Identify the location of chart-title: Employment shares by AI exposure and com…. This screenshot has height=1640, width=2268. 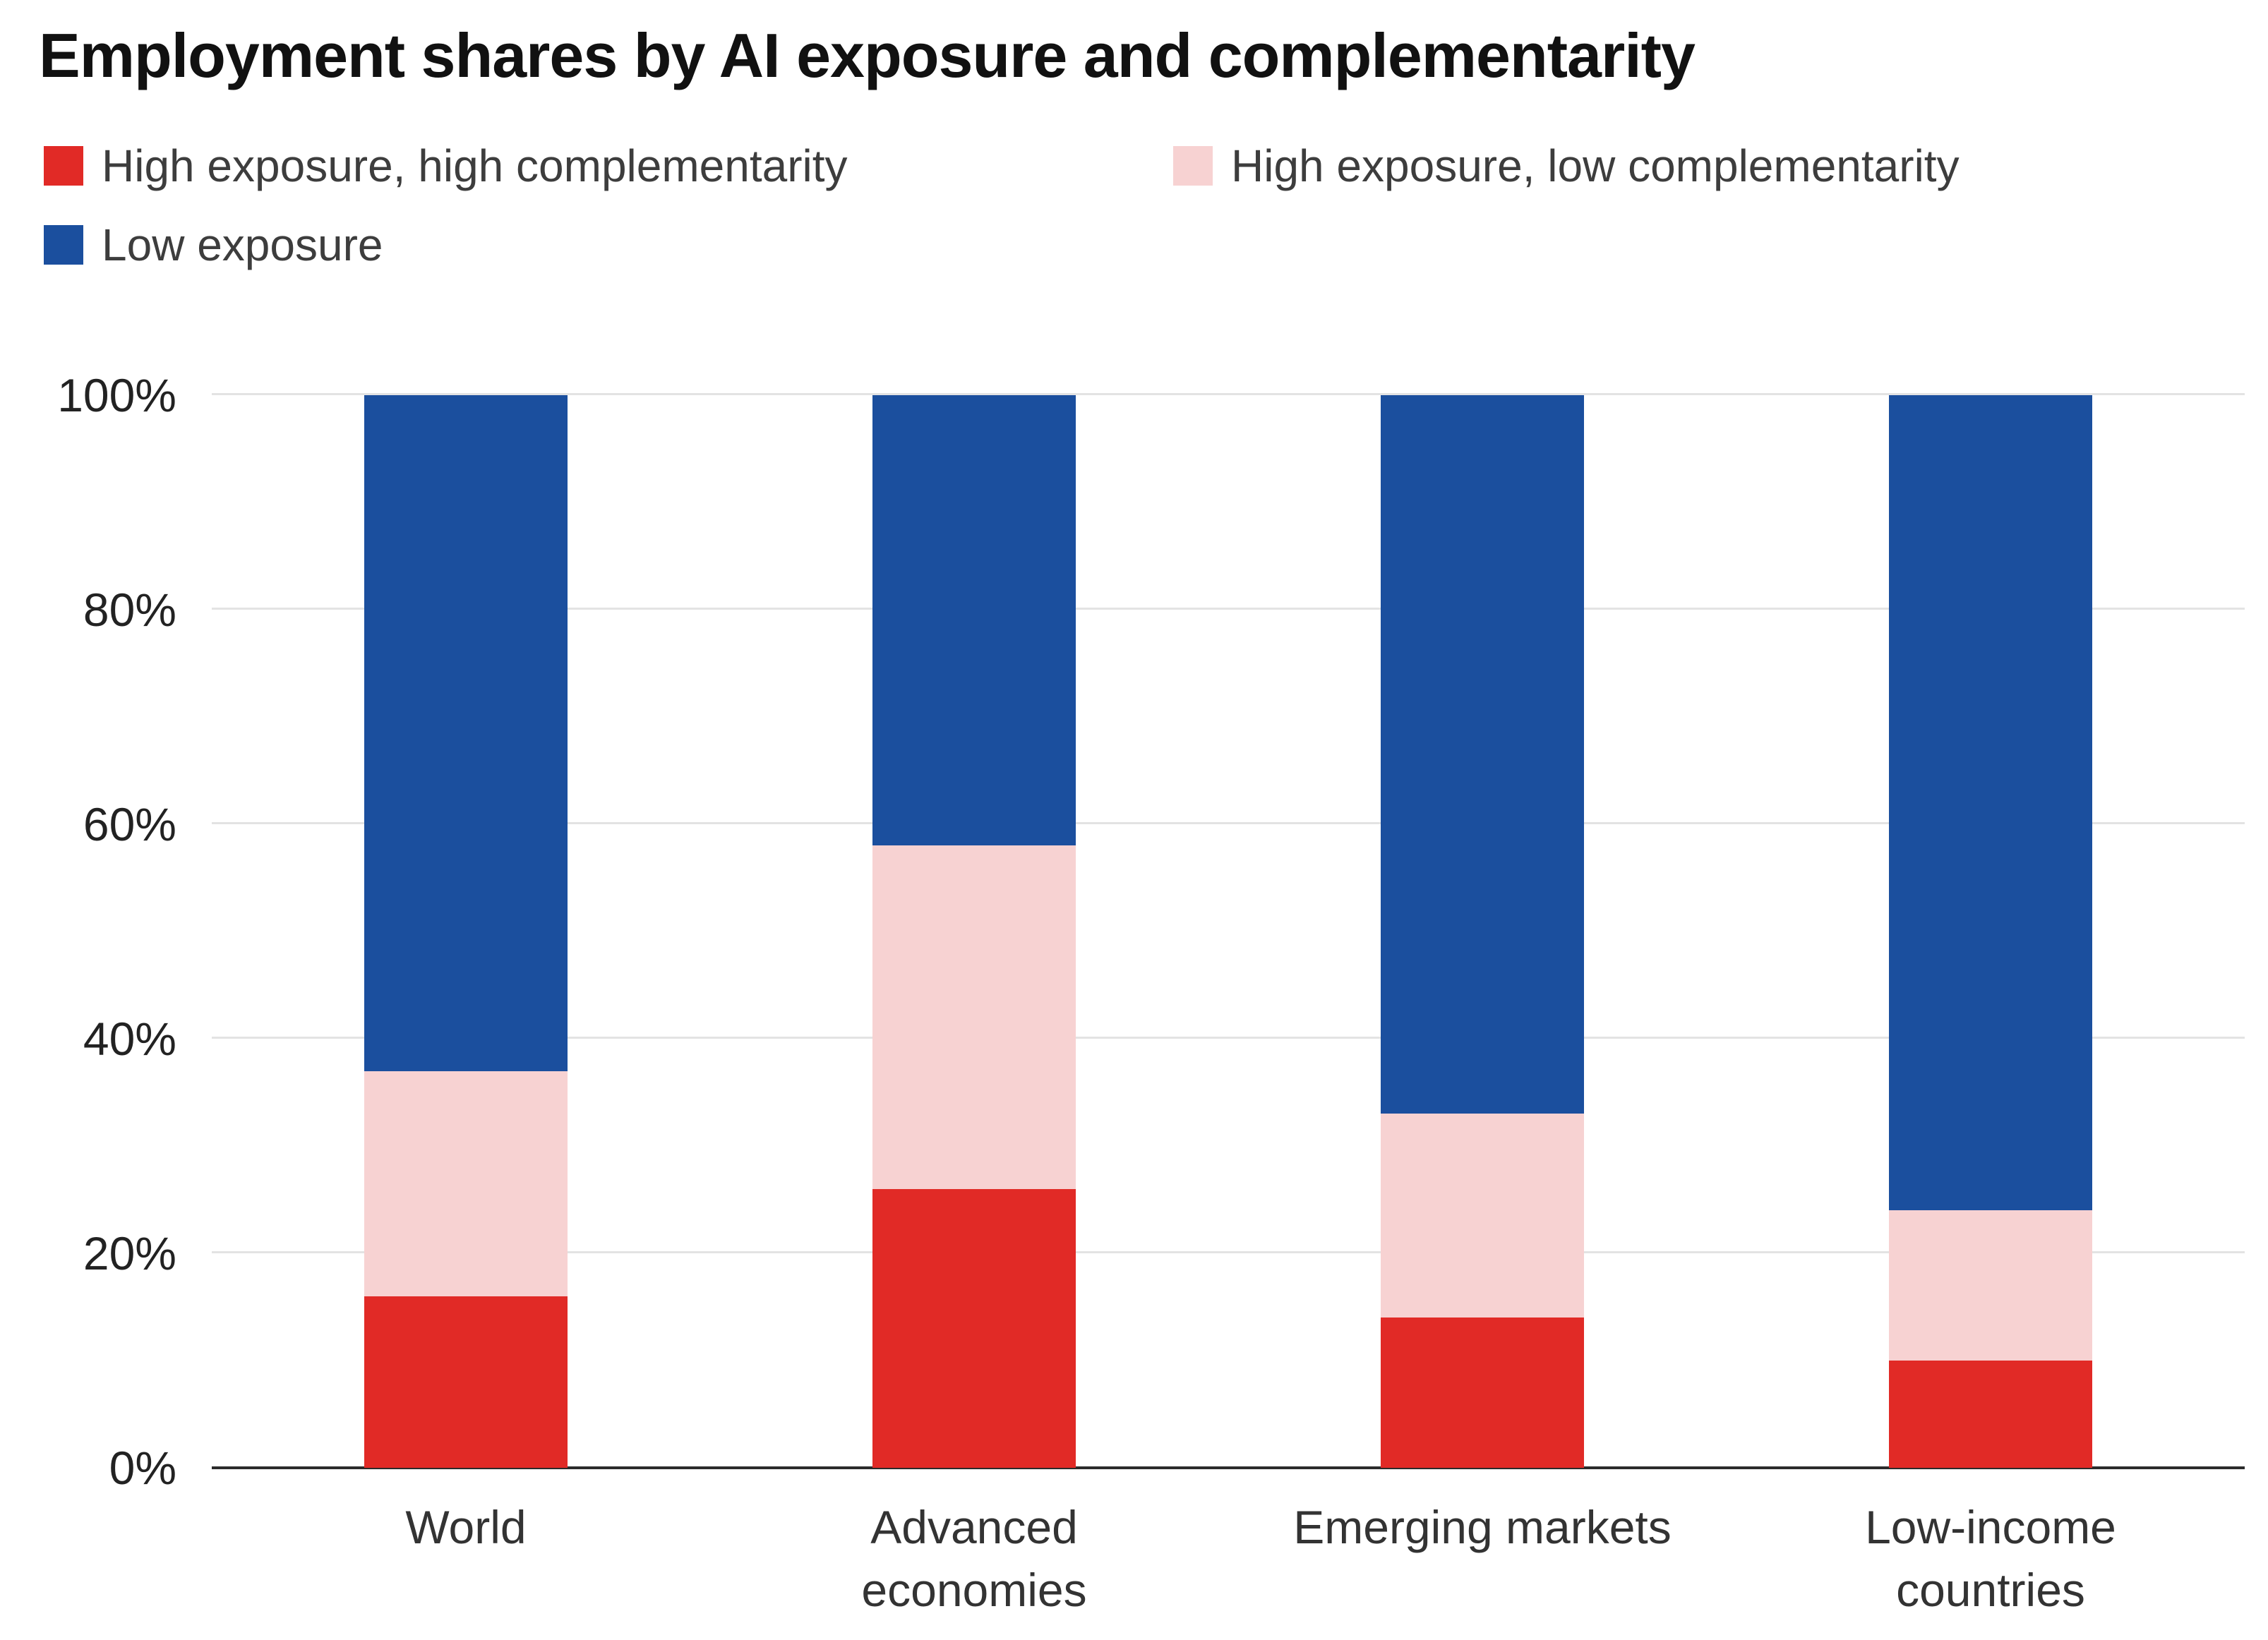
(868, 55).